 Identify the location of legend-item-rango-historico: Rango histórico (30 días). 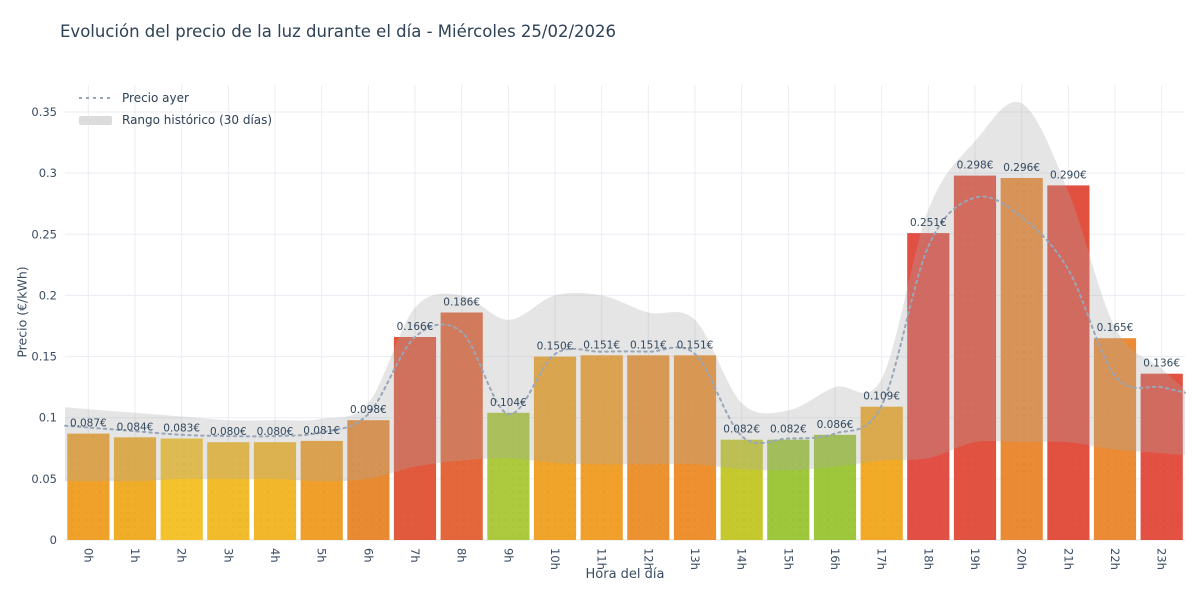
(175, 120).